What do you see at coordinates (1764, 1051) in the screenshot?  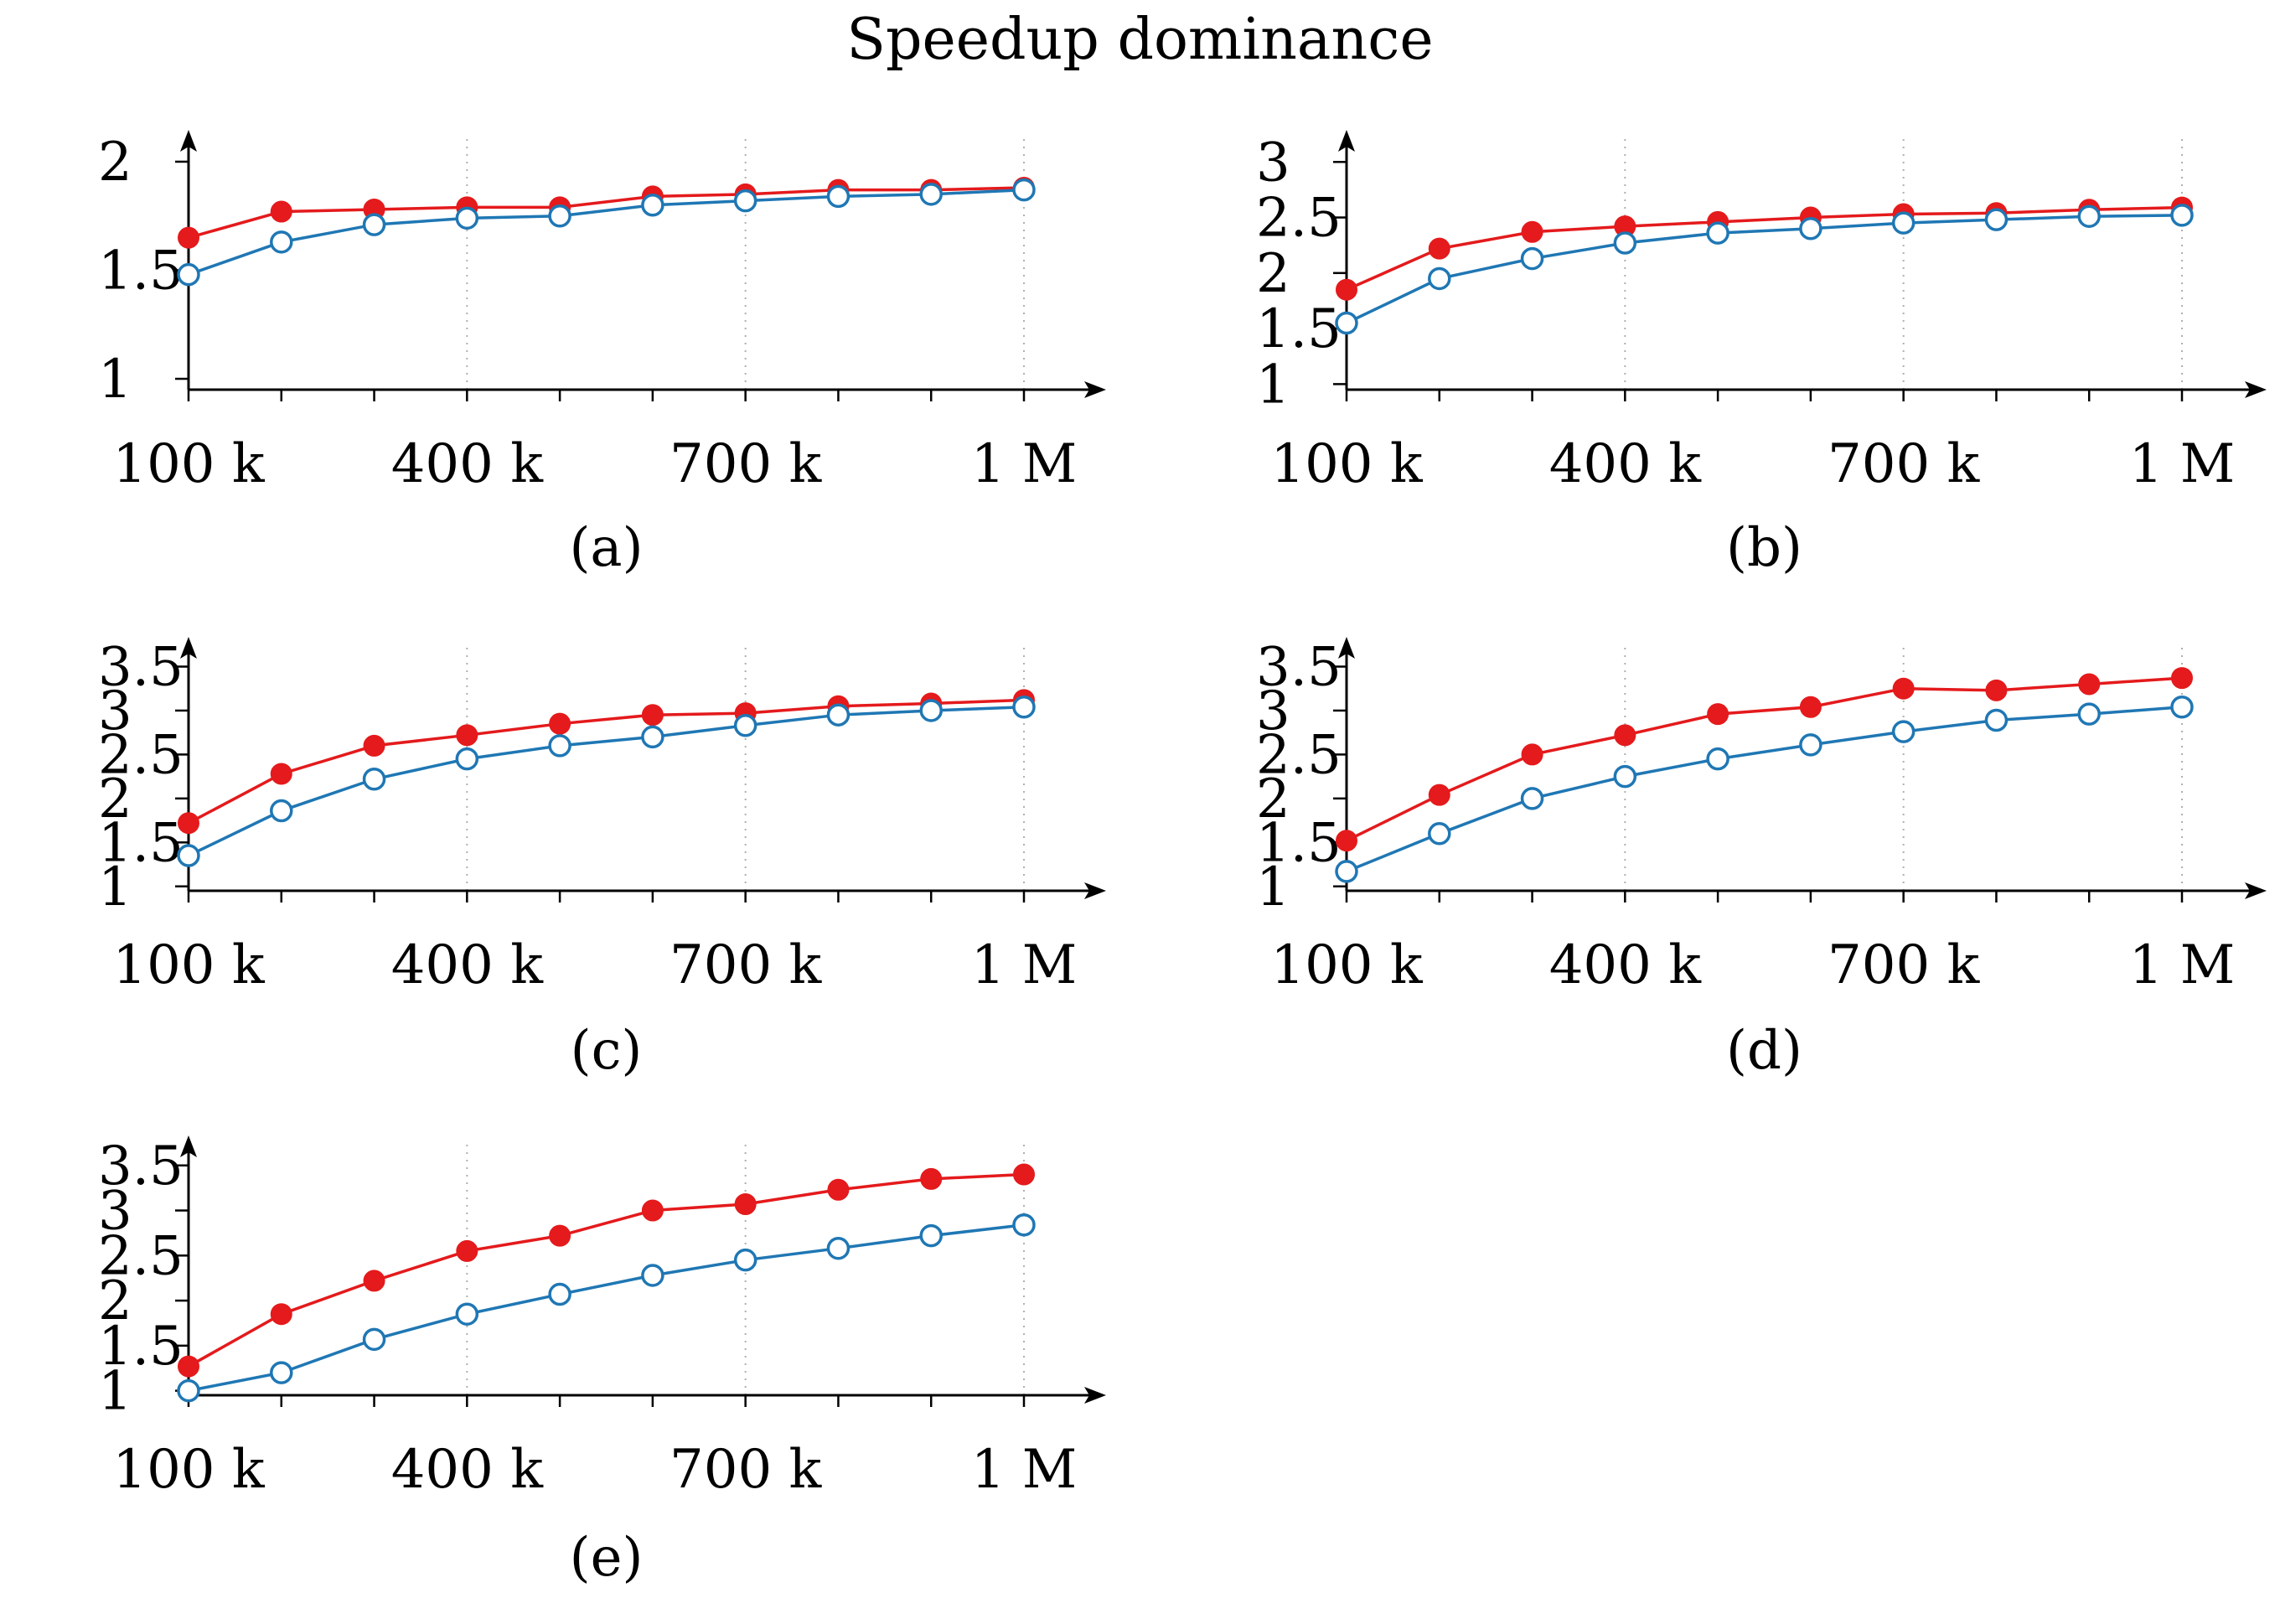 I see `panel-caption: (d)` at bounding box center [1764, 1051].